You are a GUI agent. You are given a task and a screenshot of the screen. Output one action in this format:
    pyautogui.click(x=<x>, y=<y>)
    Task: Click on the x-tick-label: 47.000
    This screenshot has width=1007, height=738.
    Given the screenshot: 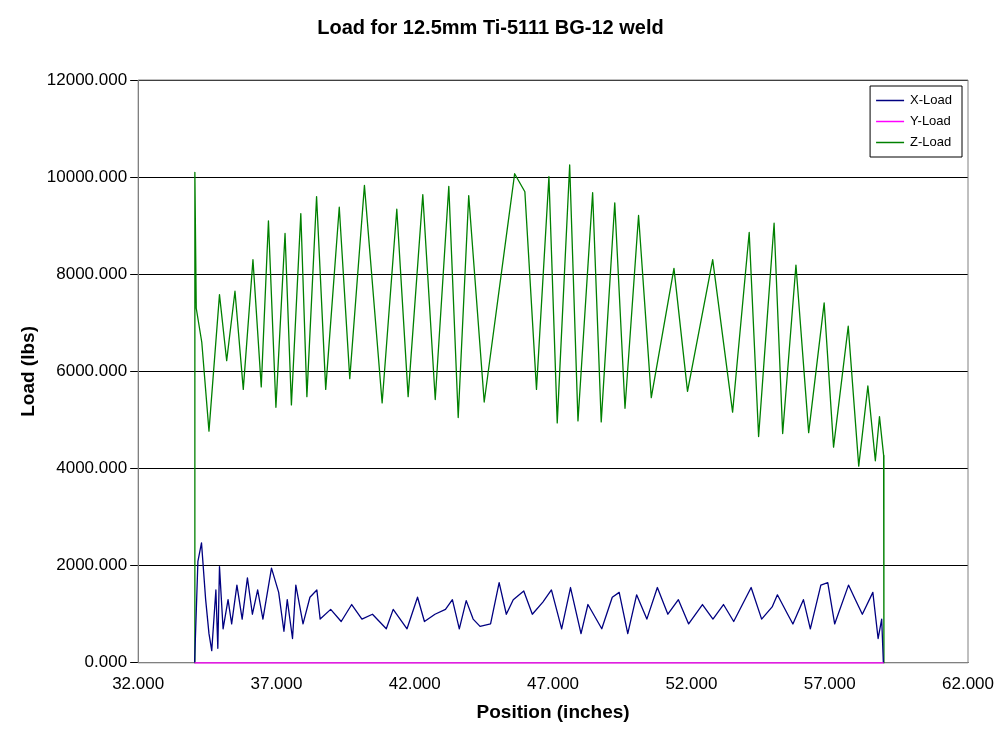 What is the action you would take?
    pyautogui.click(x=553, y=683)
    